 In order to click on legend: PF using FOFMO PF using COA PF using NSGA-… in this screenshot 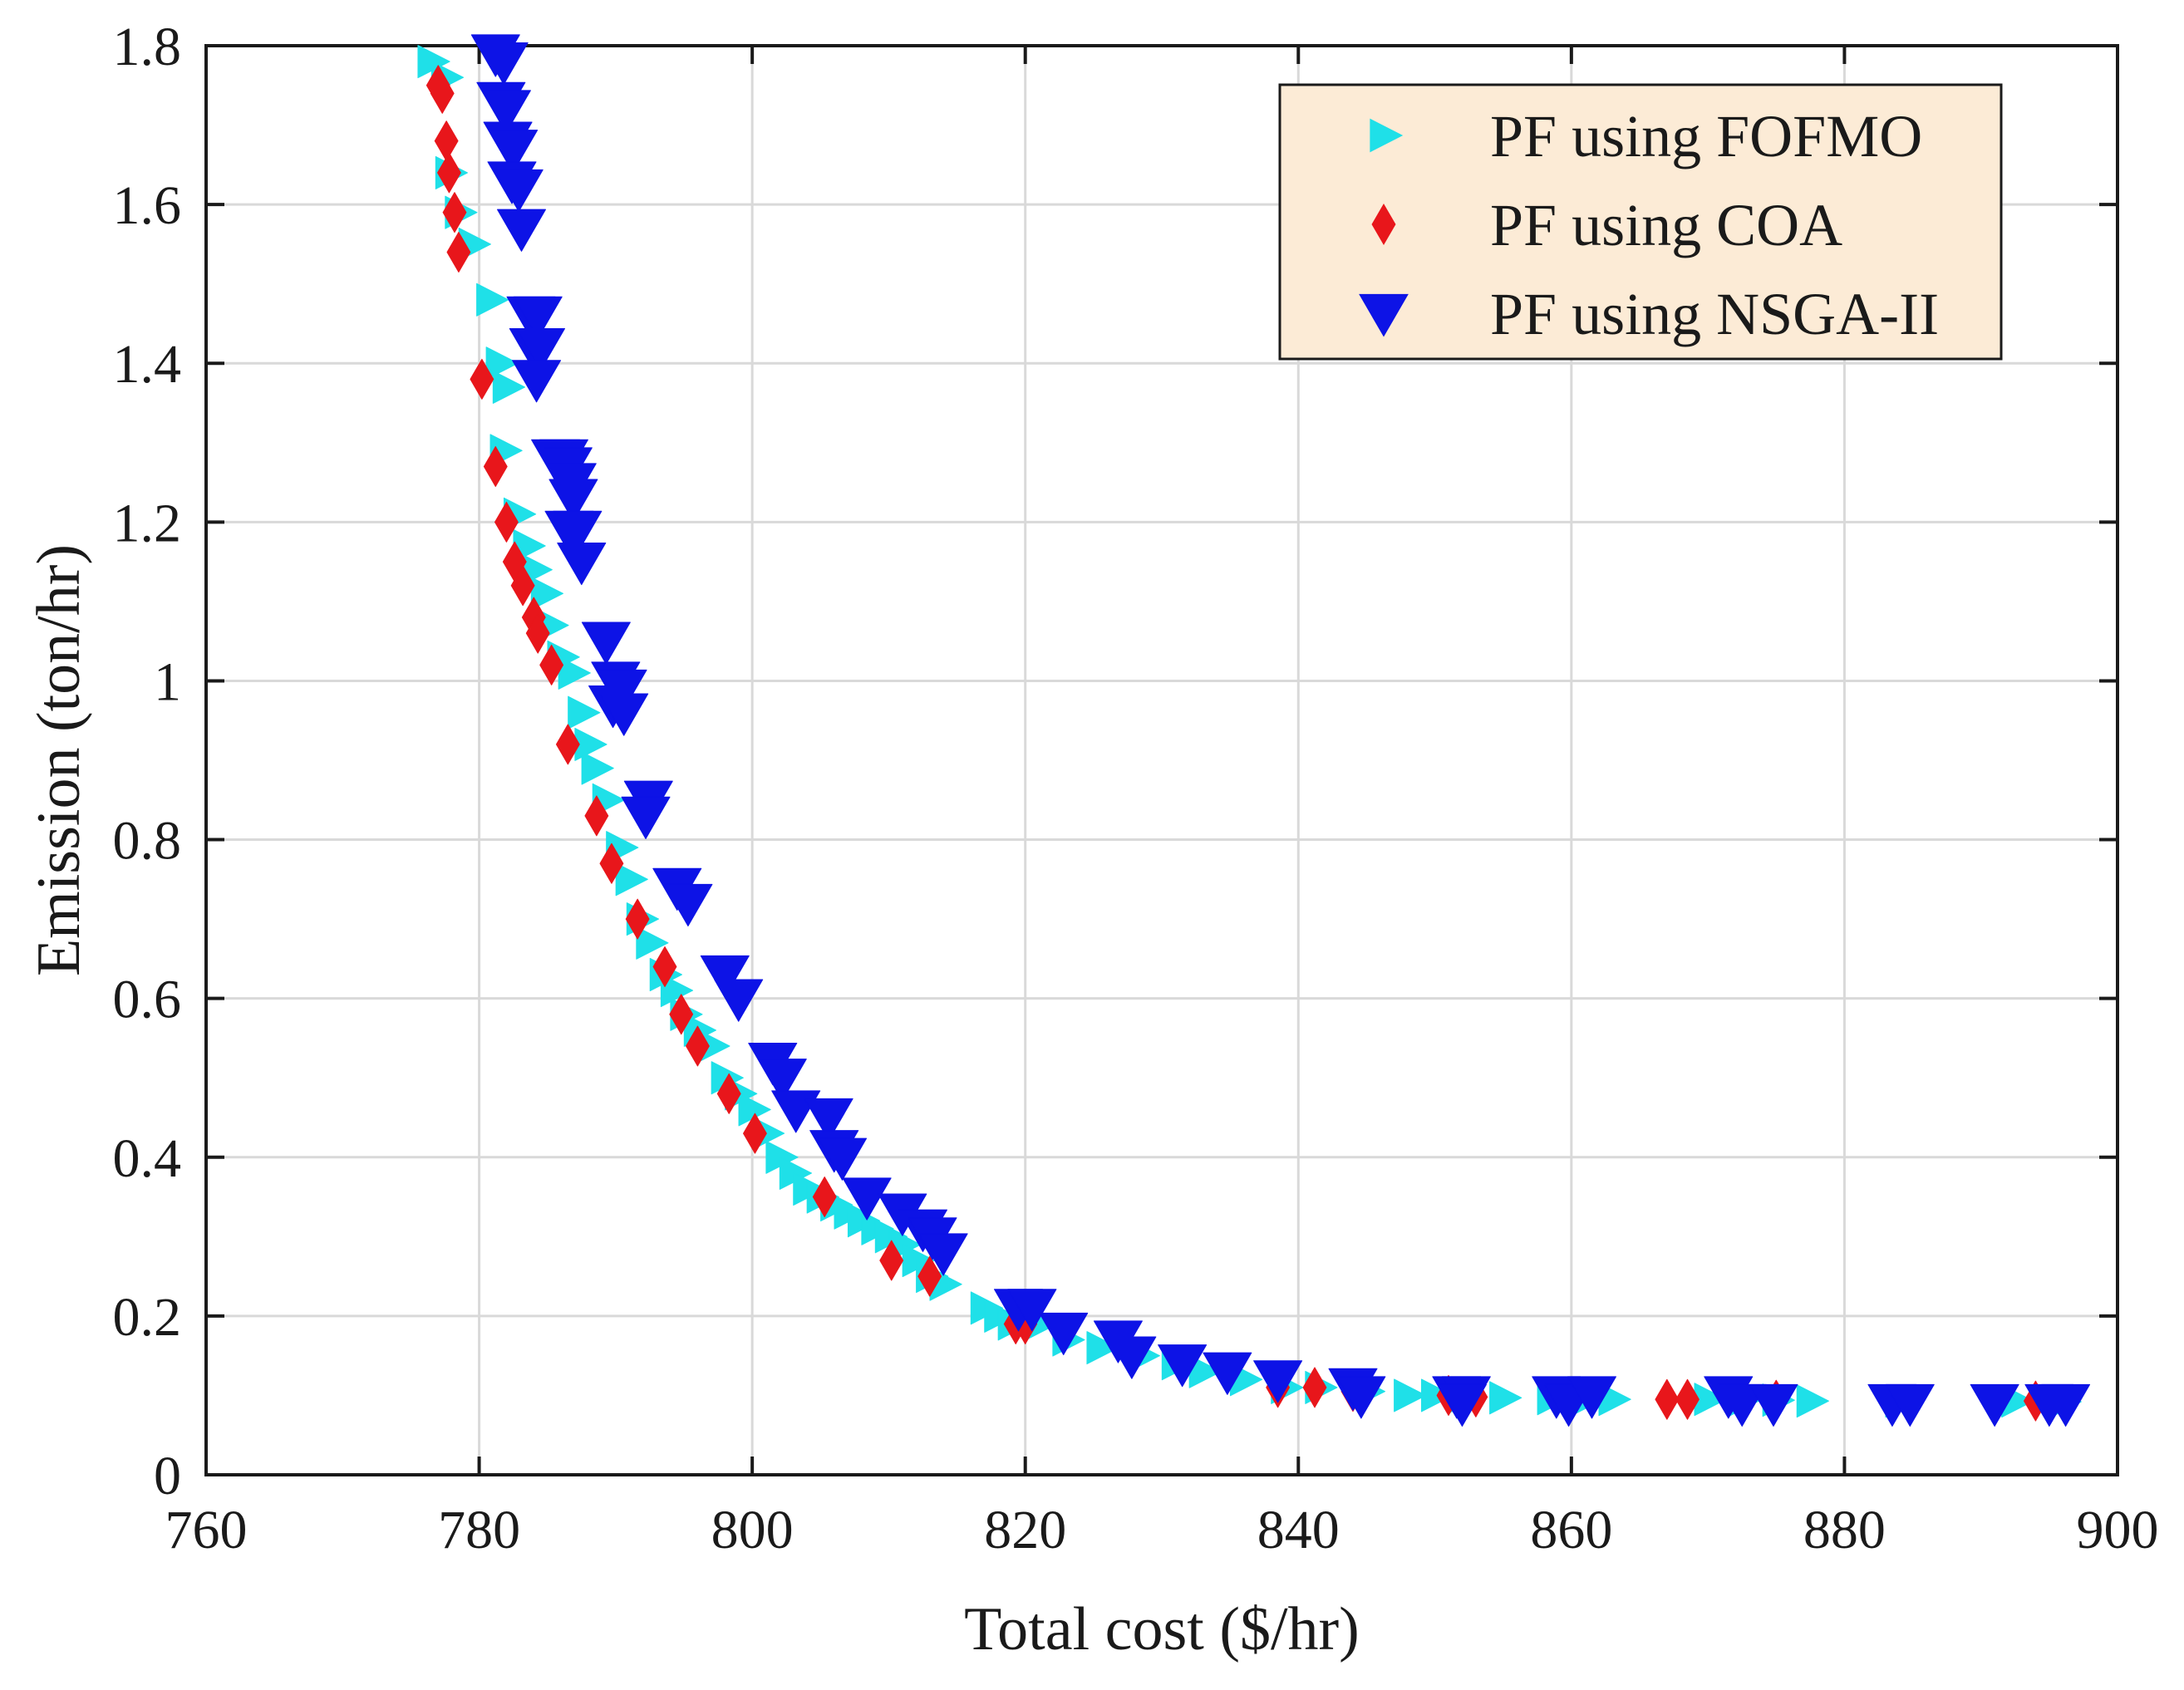, I will do `click(1640, 222)`.